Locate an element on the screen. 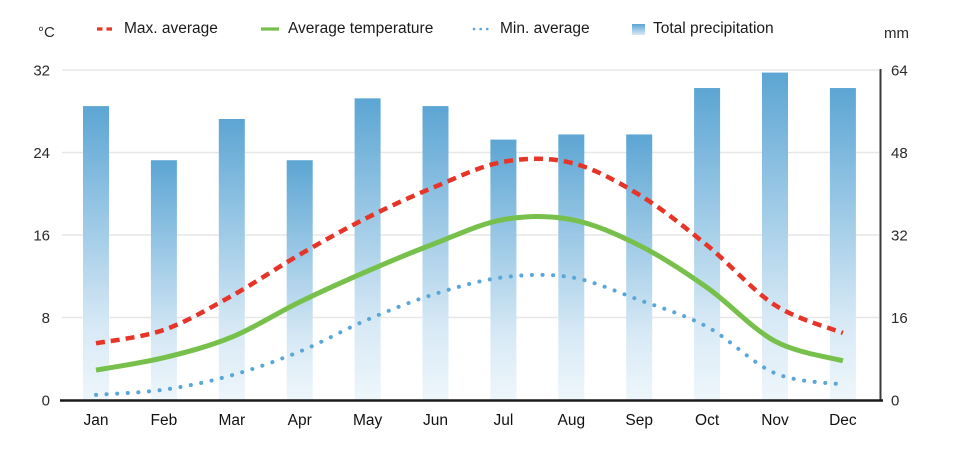  right-axis-tick-16: 16 is located at coordinates (899, 318).